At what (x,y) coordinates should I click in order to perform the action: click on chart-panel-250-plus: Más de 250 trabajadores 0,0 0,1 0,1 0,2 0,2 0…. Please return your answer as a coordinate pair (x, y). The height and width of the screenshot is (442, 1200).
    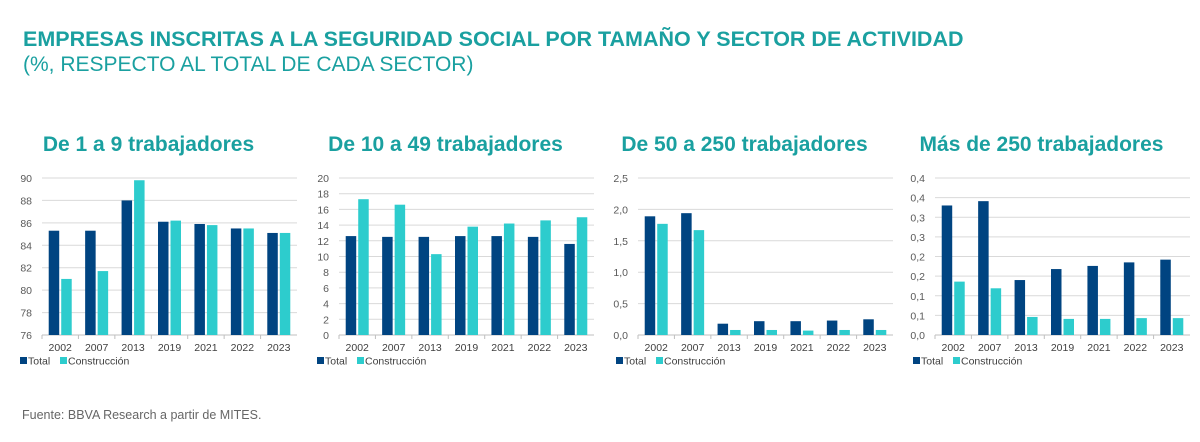
    Looking at the image, I should click on (1041, 252).